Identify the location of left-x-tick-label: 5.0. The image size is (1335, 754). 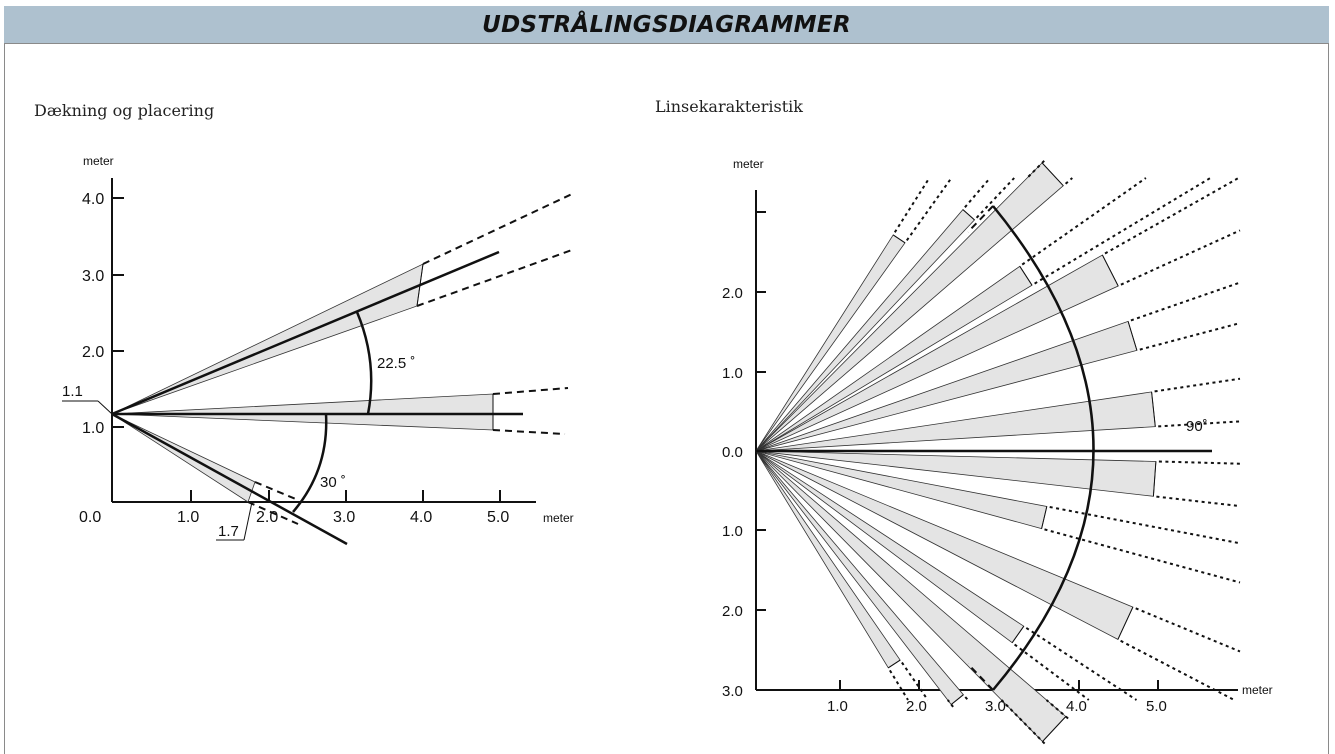
(498, 517).